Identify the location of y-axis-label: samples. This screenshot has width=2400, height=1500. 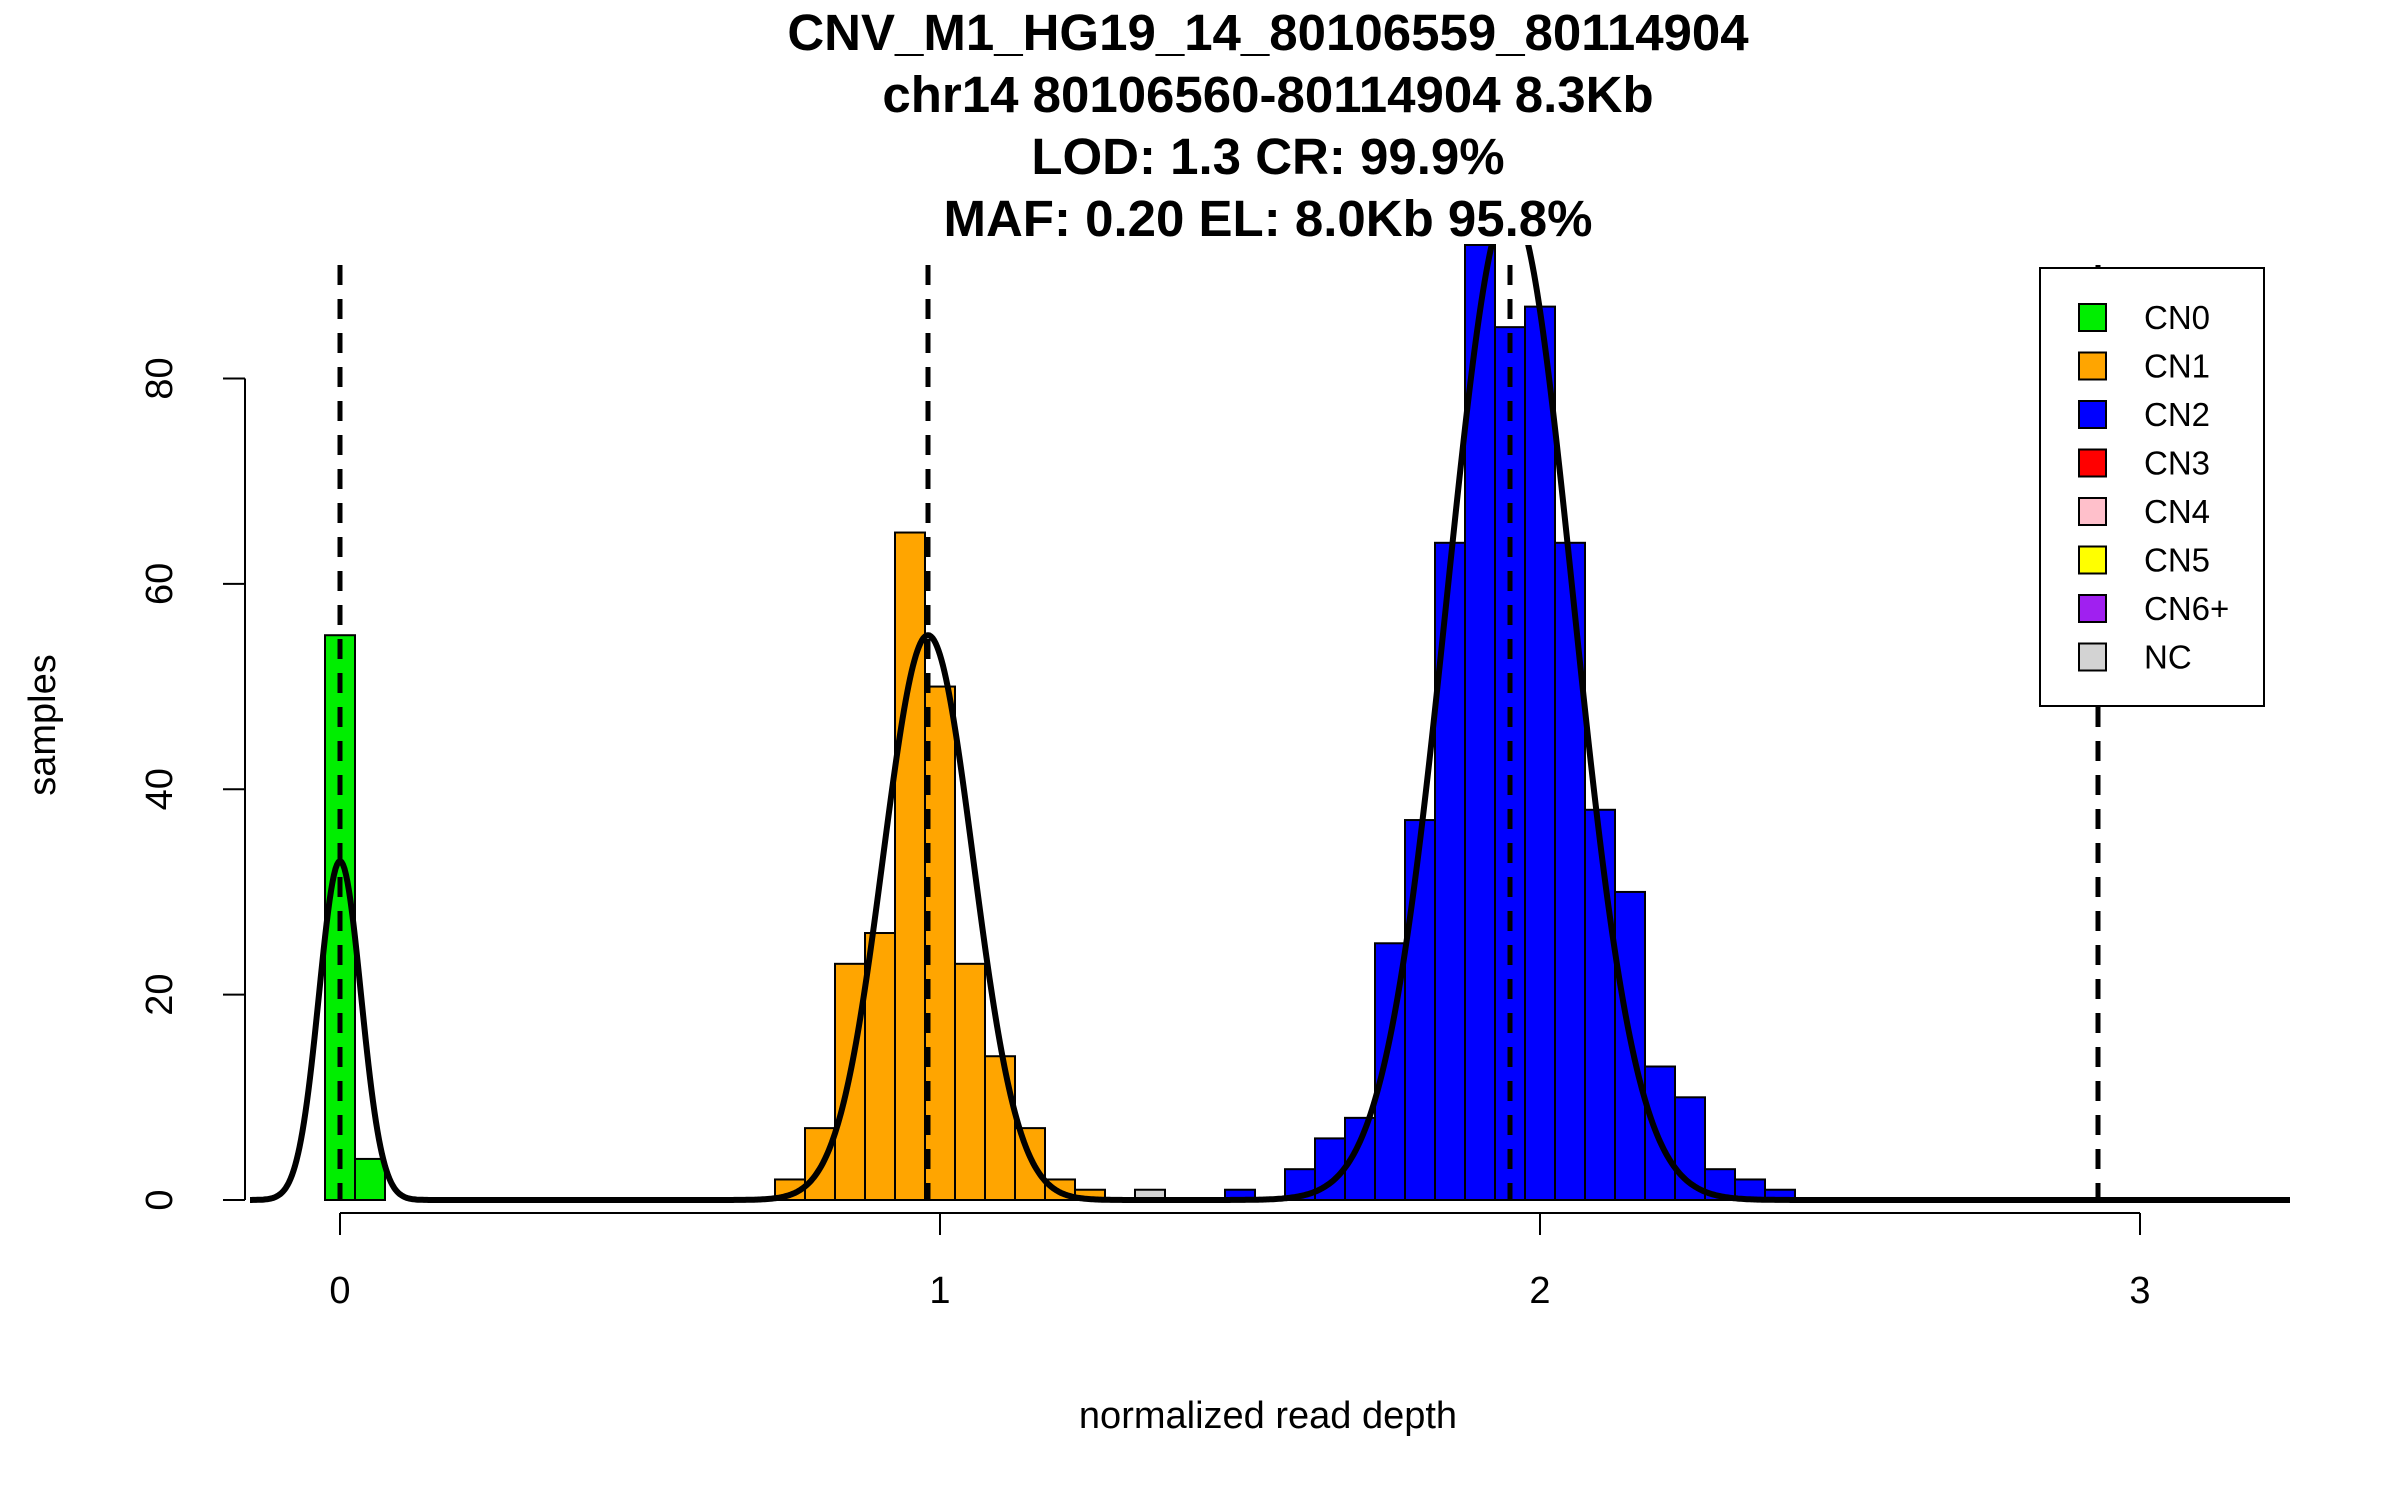
(43, 725).